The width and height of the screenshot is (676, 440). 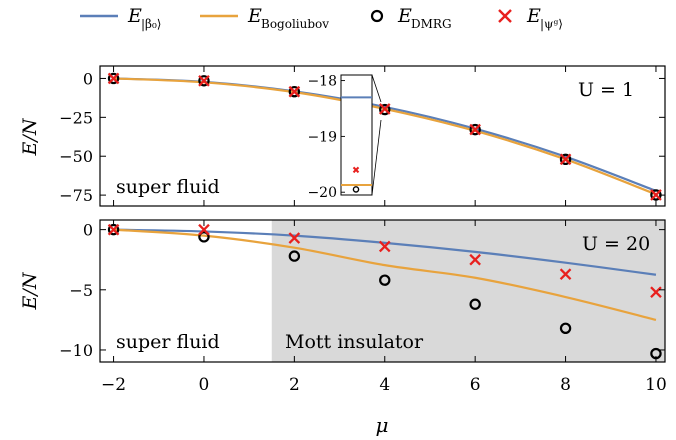 What do you see at coordinates (475, 385) in the screenshot?
I see `x-tick-label: 6` at bounding box center [475, 385].